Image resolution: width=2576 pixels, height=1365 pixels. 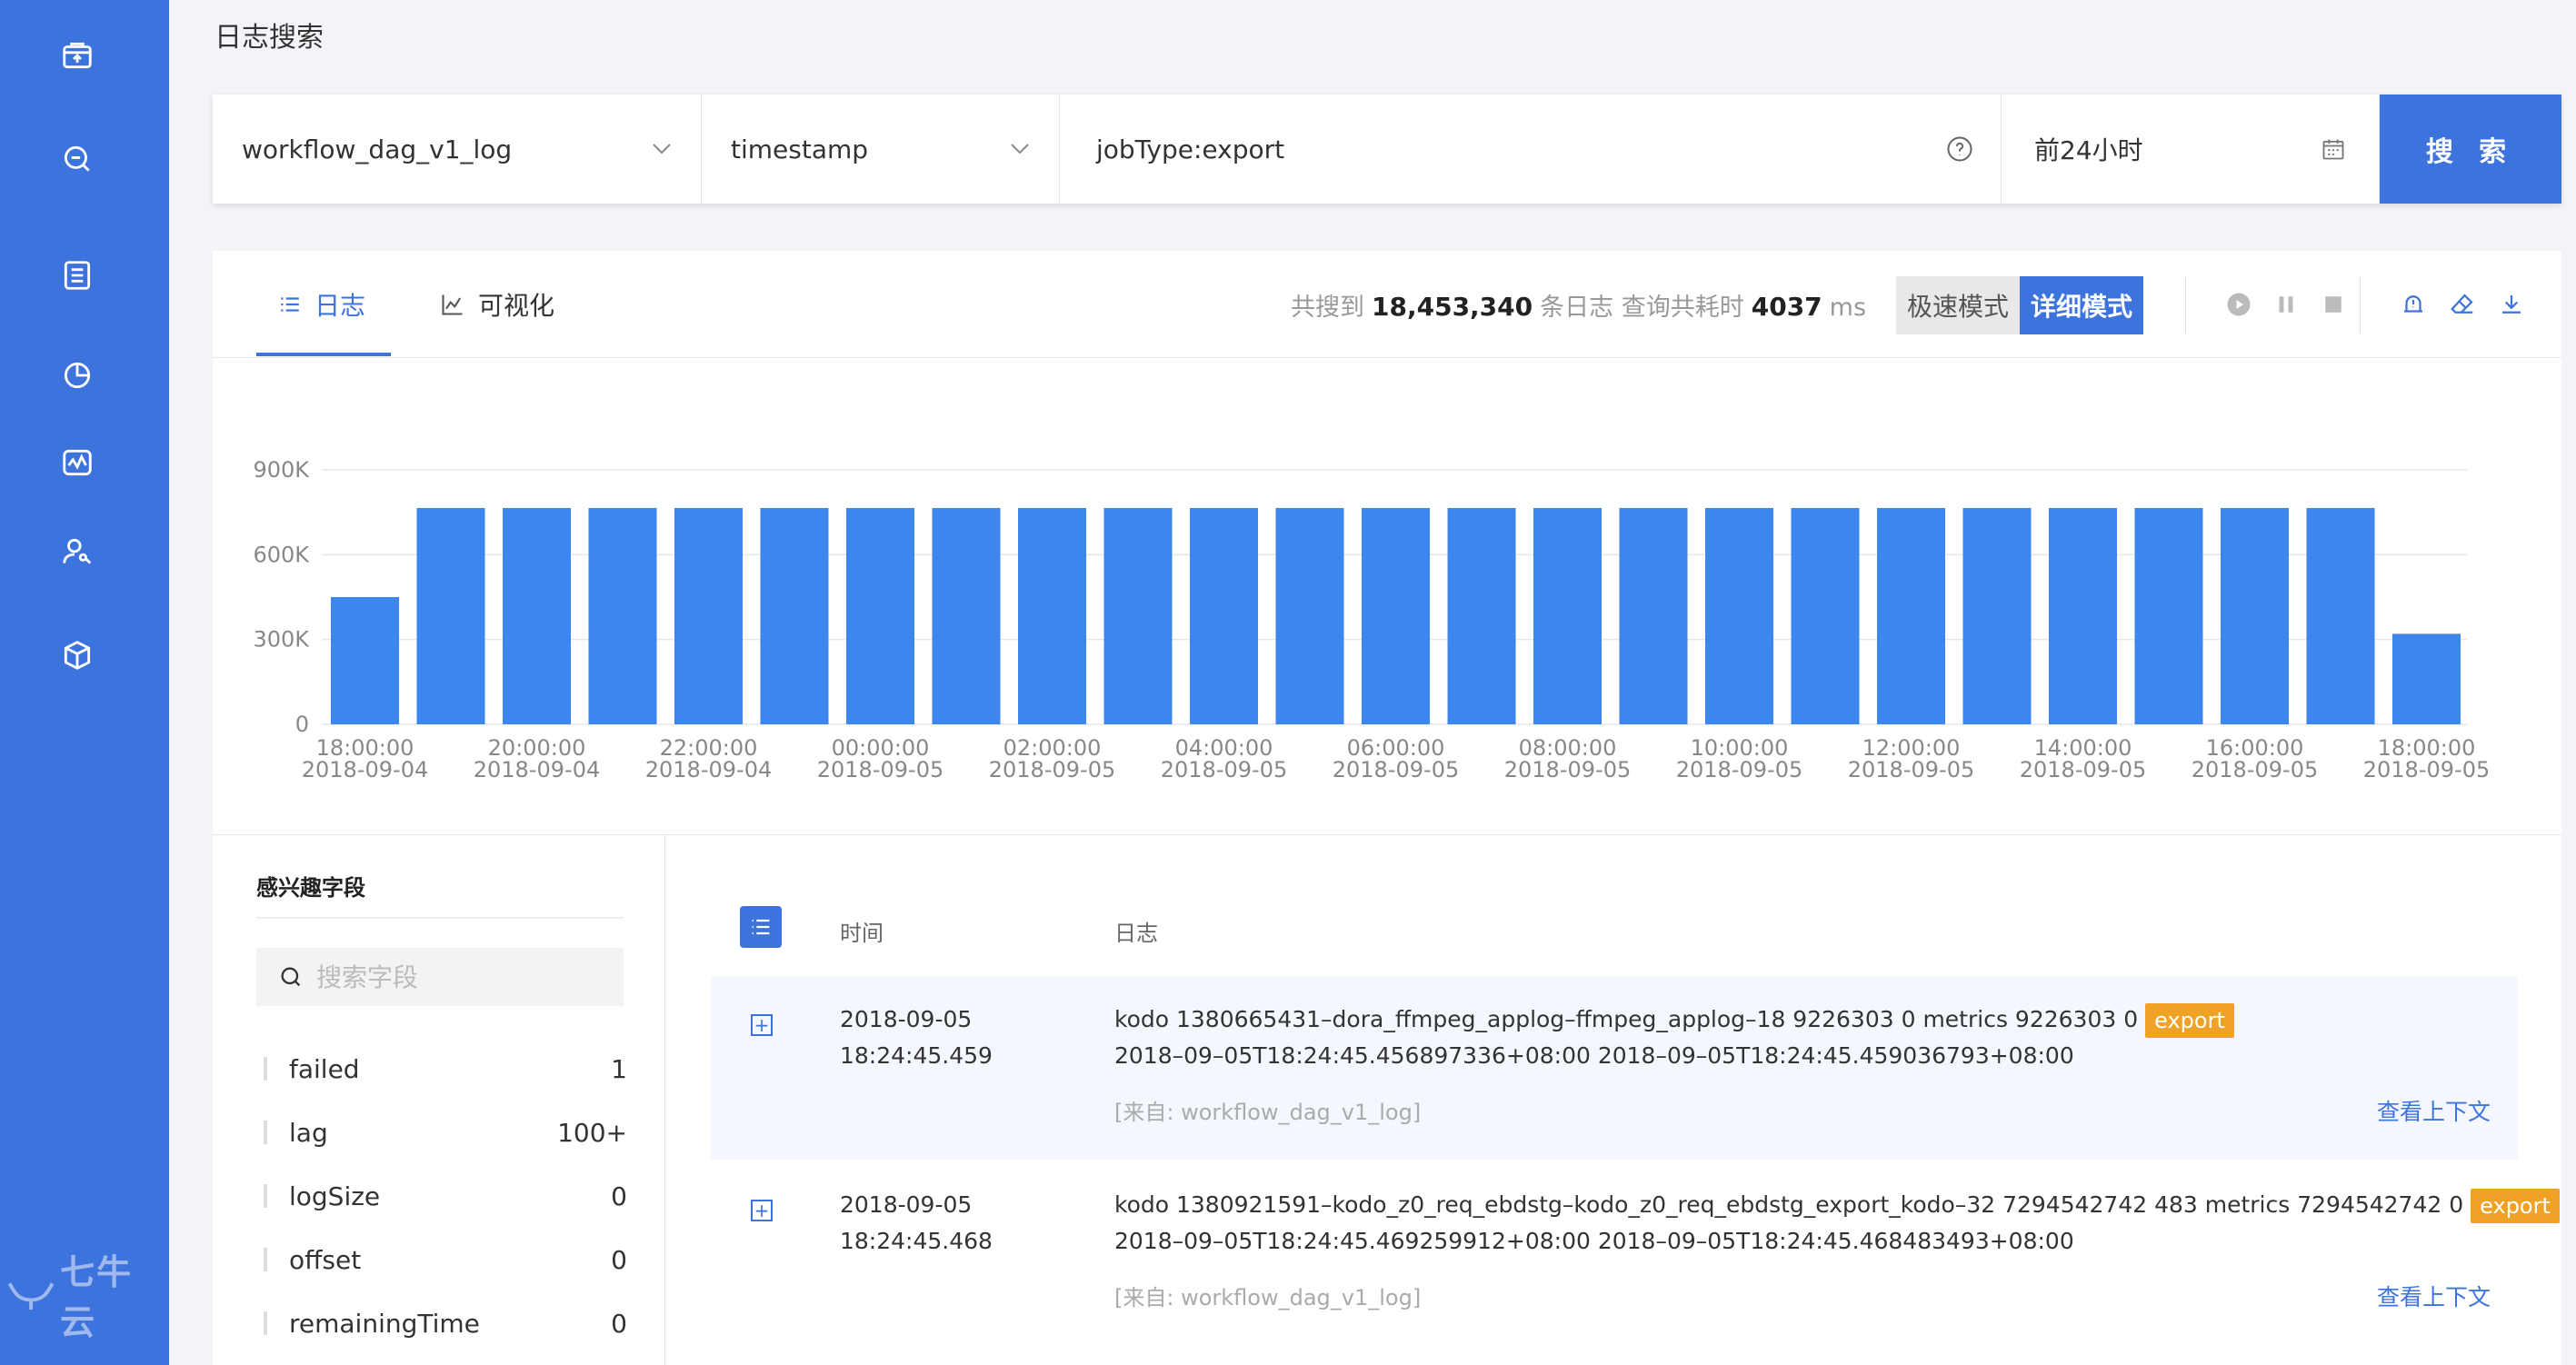 What do you see at coordinates (77, 463) in the screenshot?
I see `monitor-icon` at bounding box center [77, 463].